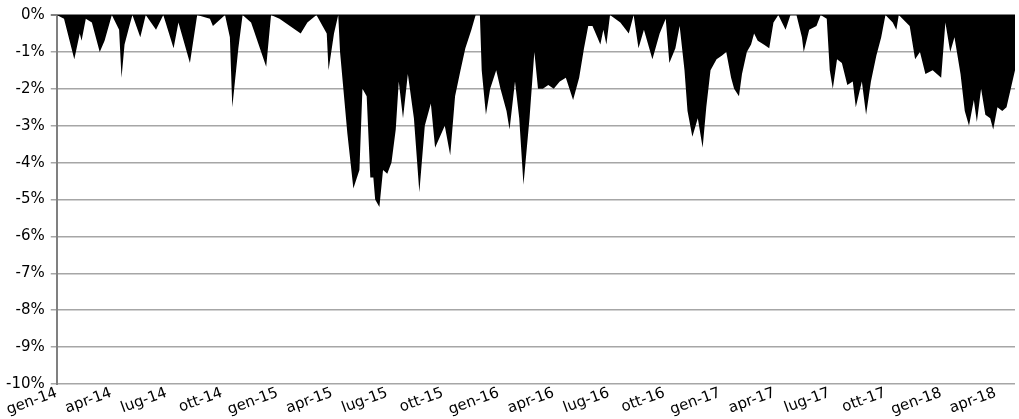 This screenshot has height=419, width=1019. Describe the element at coordinates (30, 235) in the screenshot. I see `y-tick-label: -6%` at that location.